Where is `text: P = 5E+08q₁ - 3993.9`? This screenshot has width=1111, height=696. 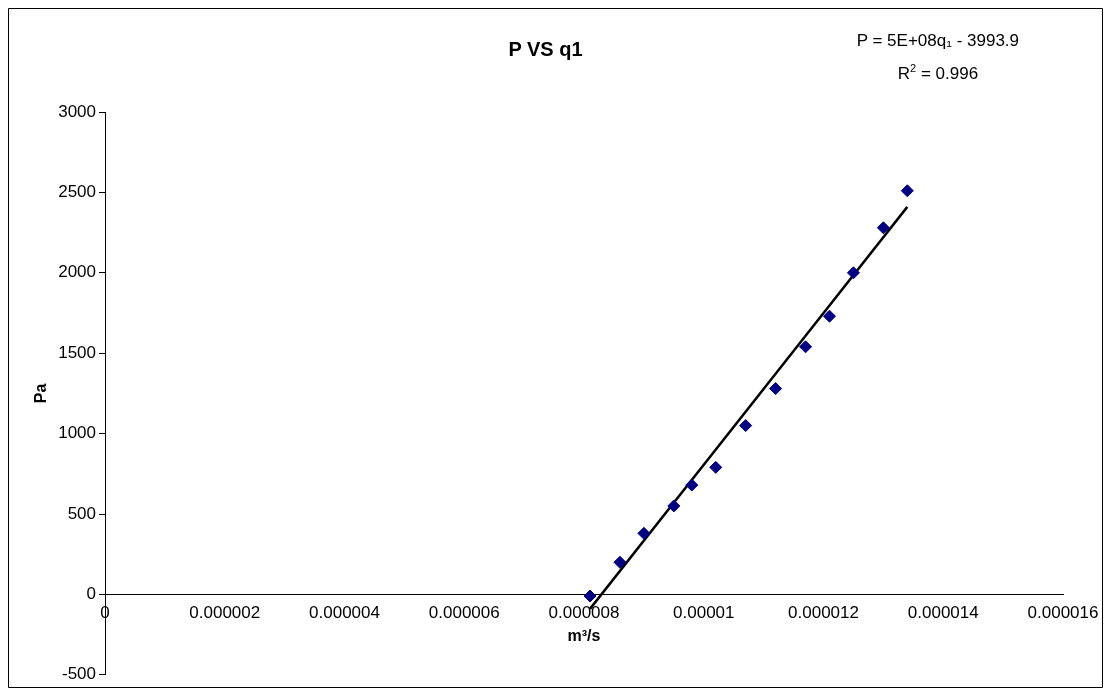 text: P = 5E+08q₁ - 3993.9 is located at coordinates (938, 40).